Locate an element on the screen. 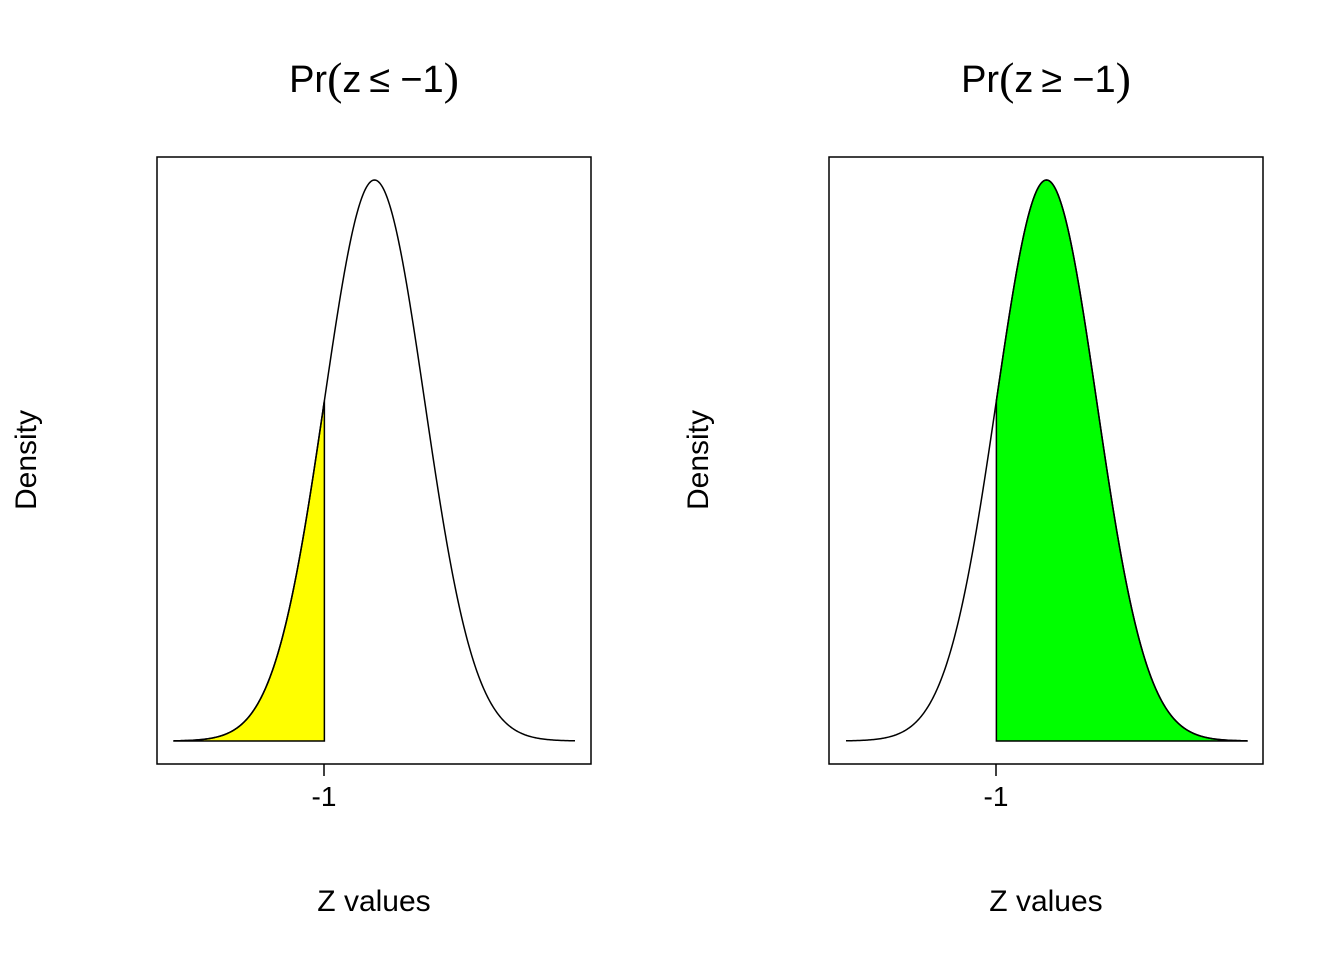  chart-title: Pr(z ≥ −1) is located at coordinates (1046, 78).